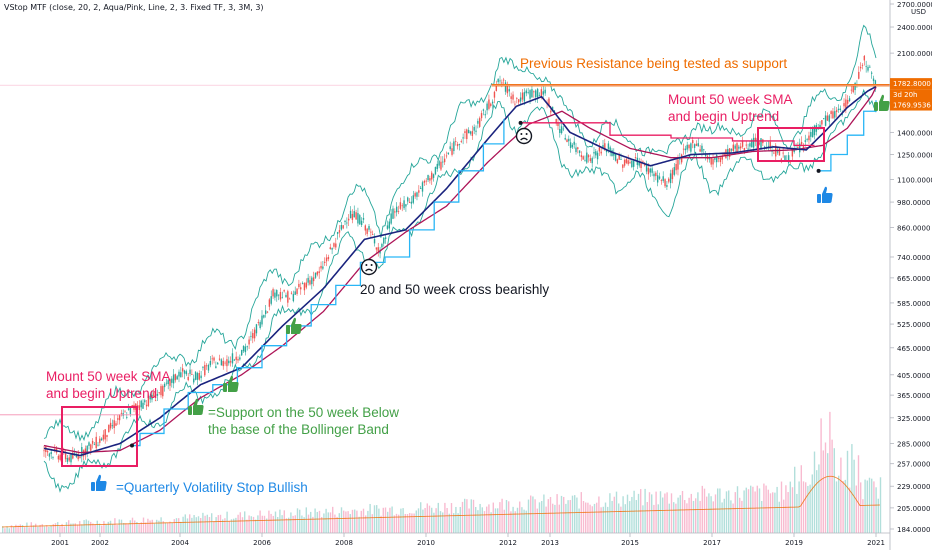 The image size is (932, 550). What do you see at coordinates (344, 543) in the screenshot?
I see `x-tick-label: 2008` at bounding box center [344, 543].